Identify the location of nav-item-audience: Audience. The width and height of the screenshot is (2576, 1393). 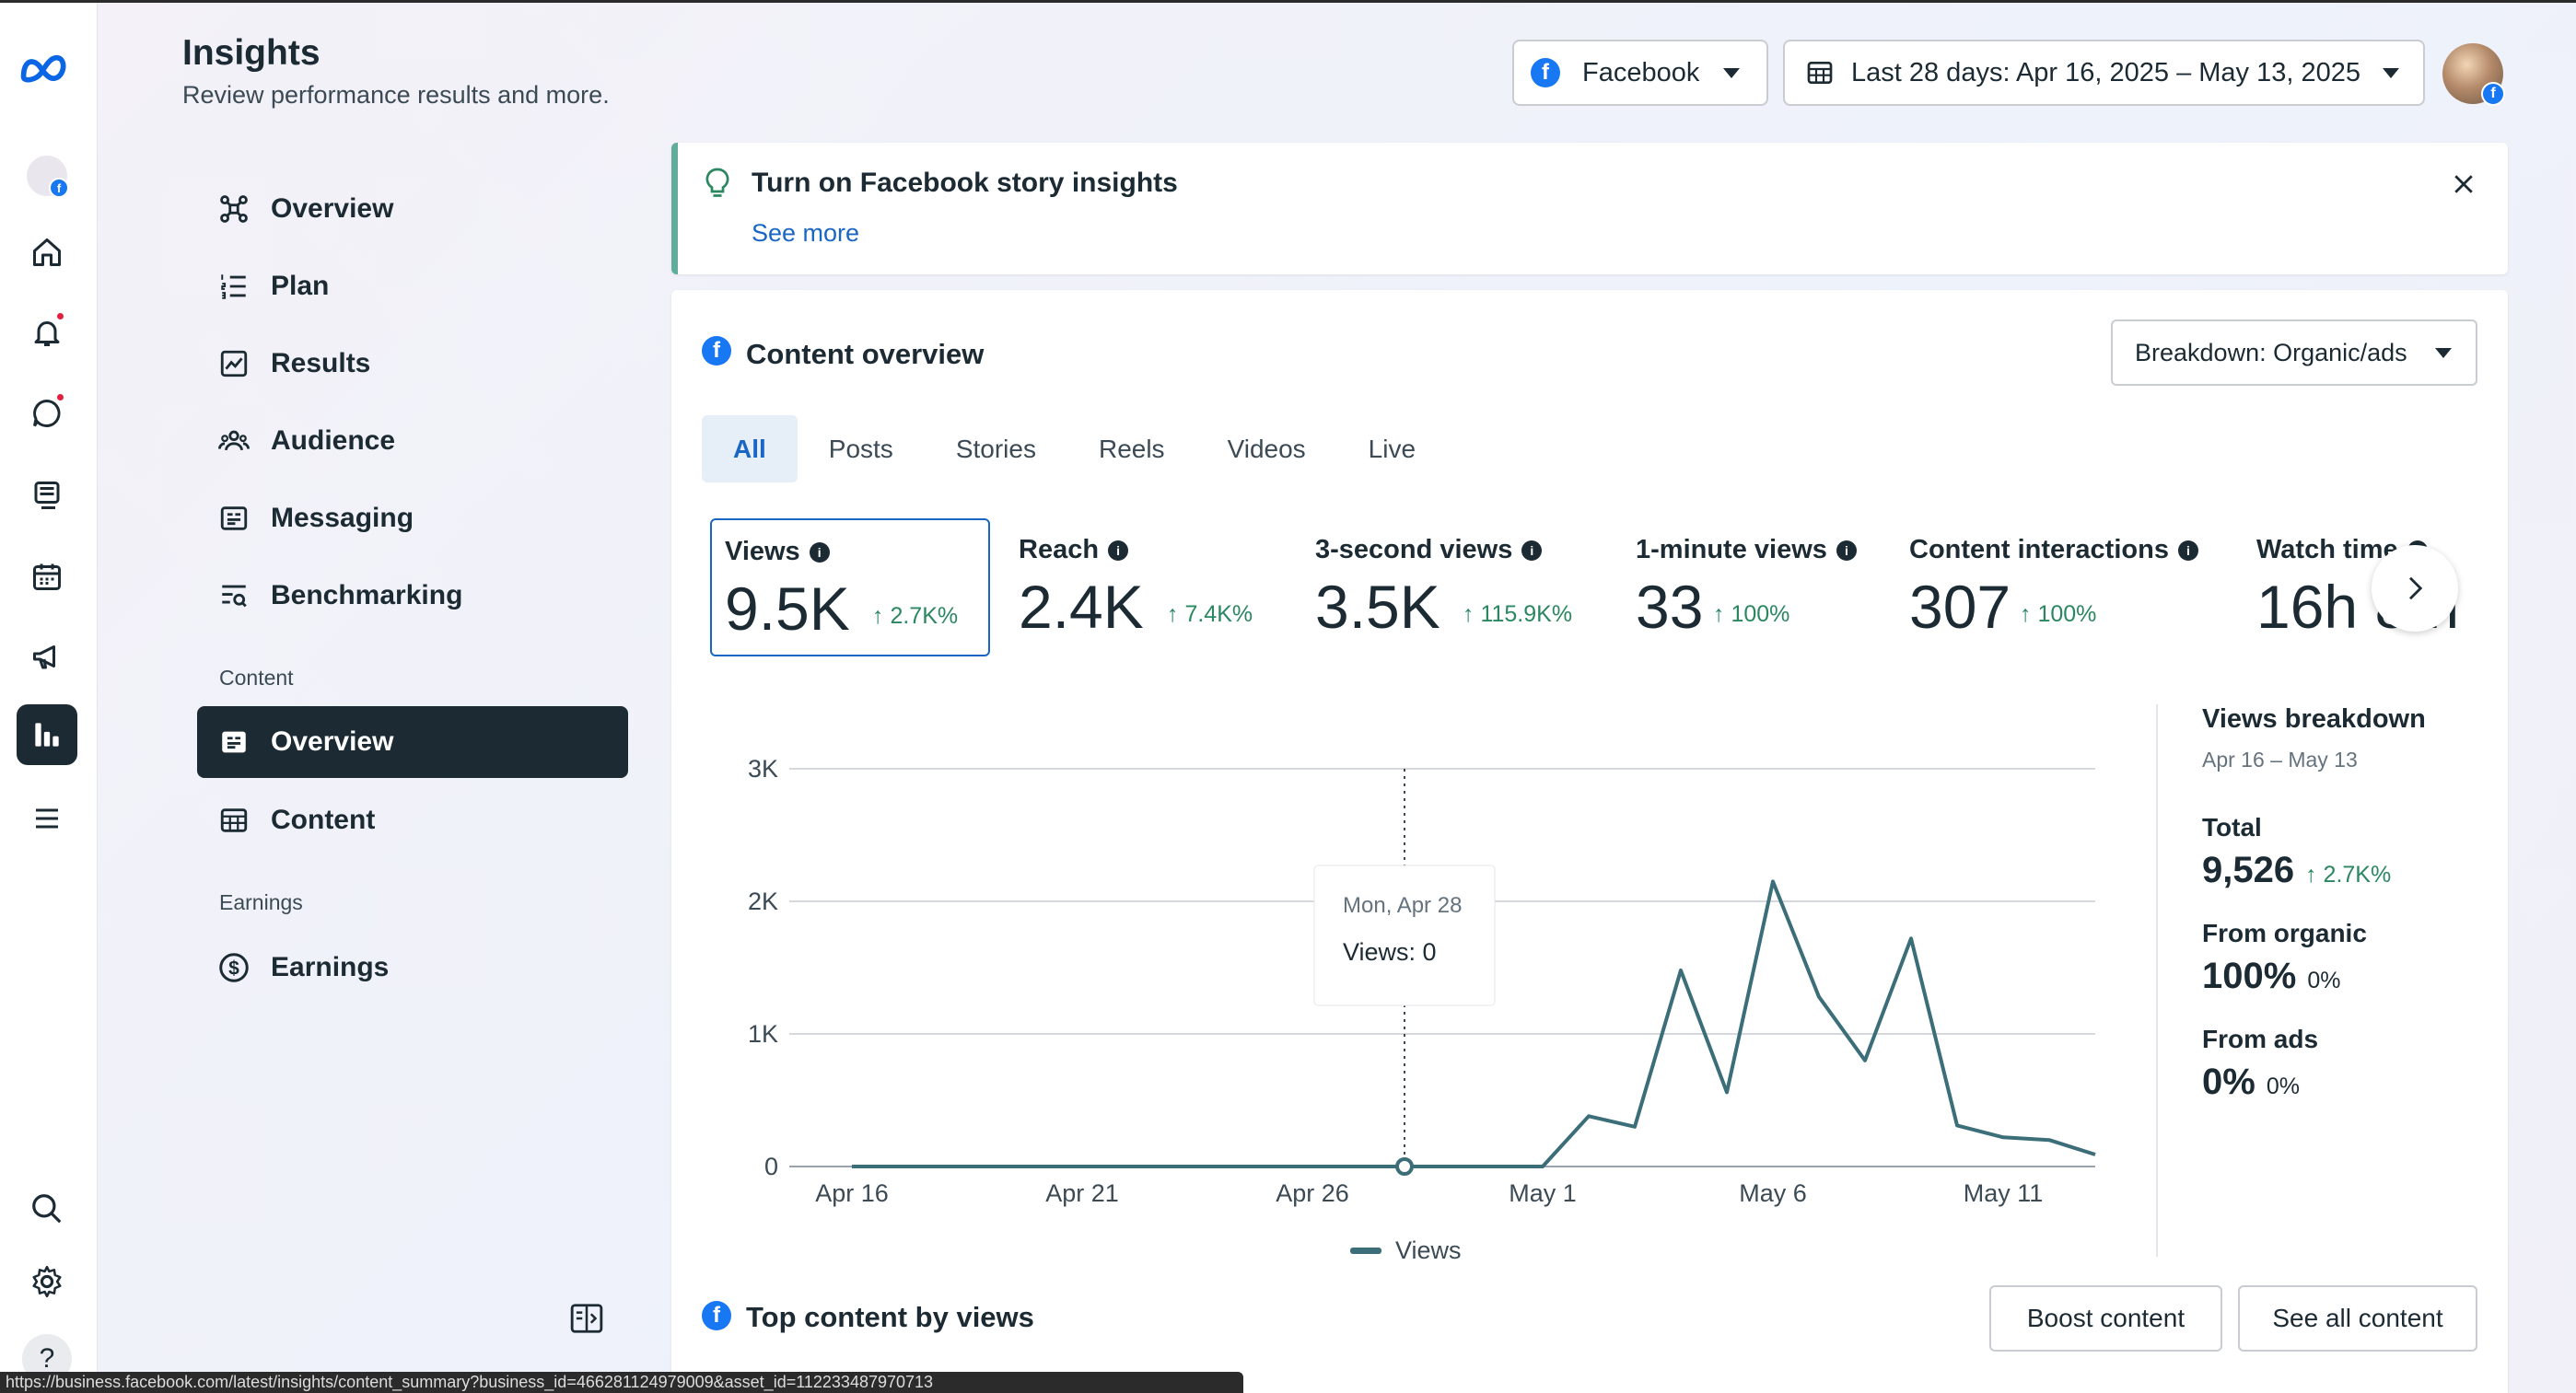
(412, 441).